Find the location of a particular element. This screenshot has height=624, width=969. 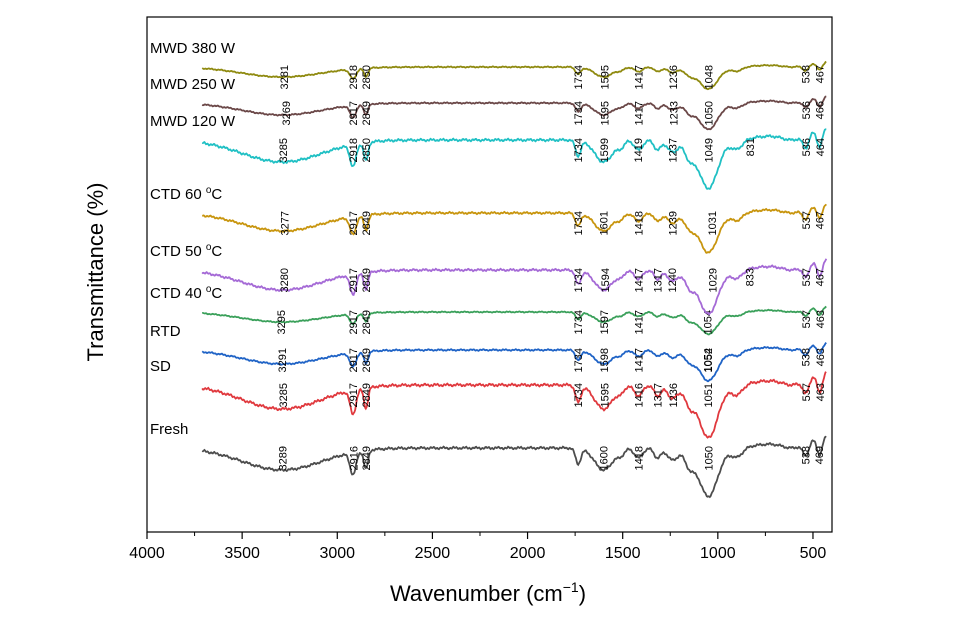

peak-label: 1054 is located at coordinates (709, 360).